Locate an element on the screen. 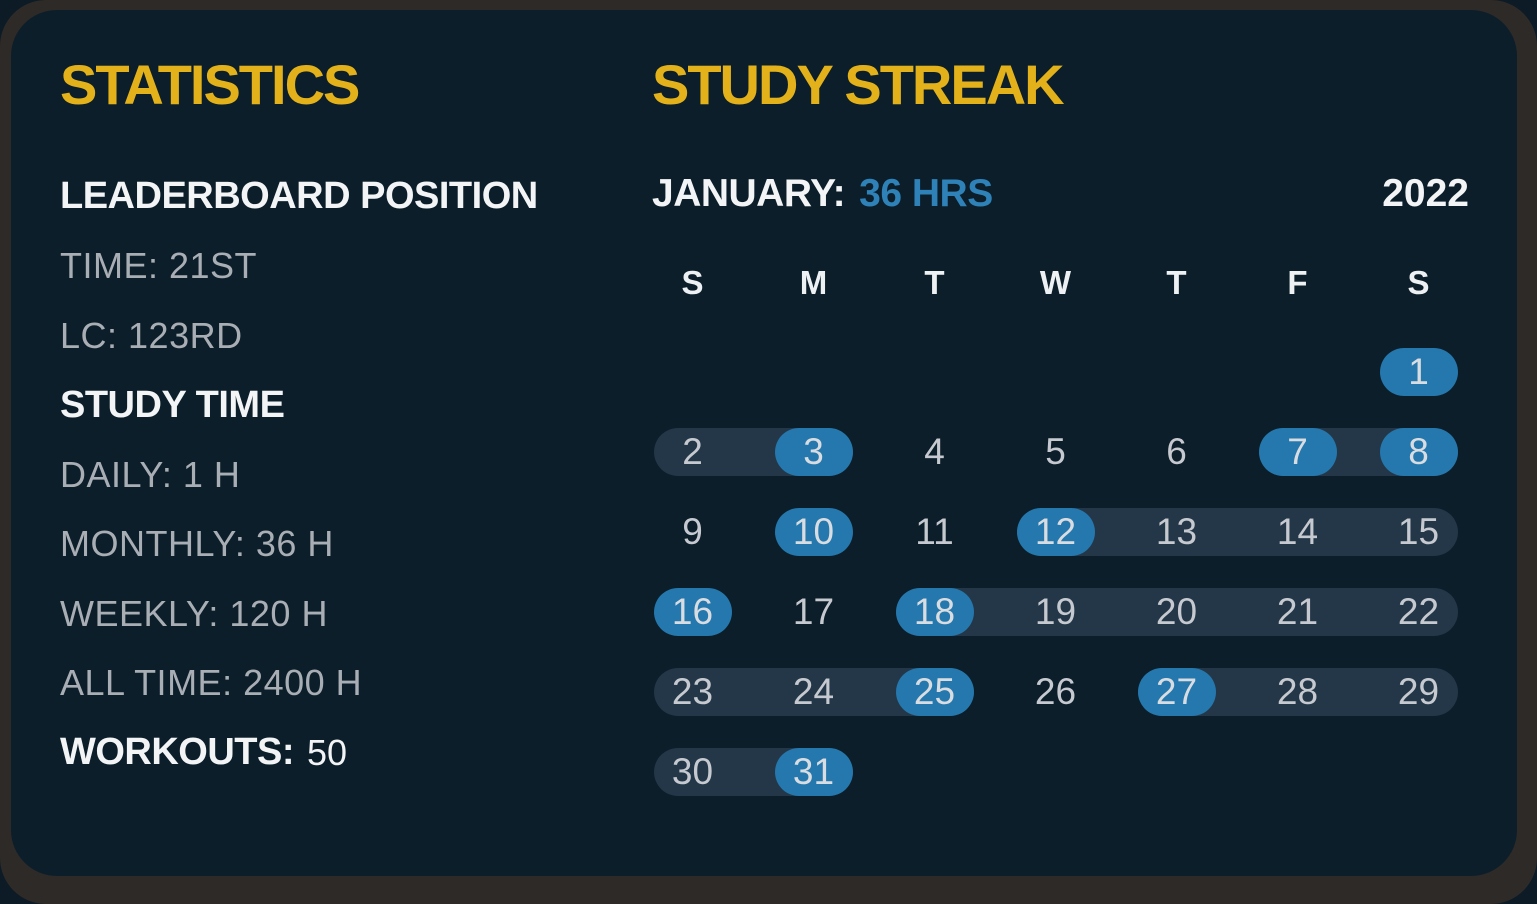  leaderboard-position-heading: LEADERBOARD POSITION is located at coordinates (299, 196).